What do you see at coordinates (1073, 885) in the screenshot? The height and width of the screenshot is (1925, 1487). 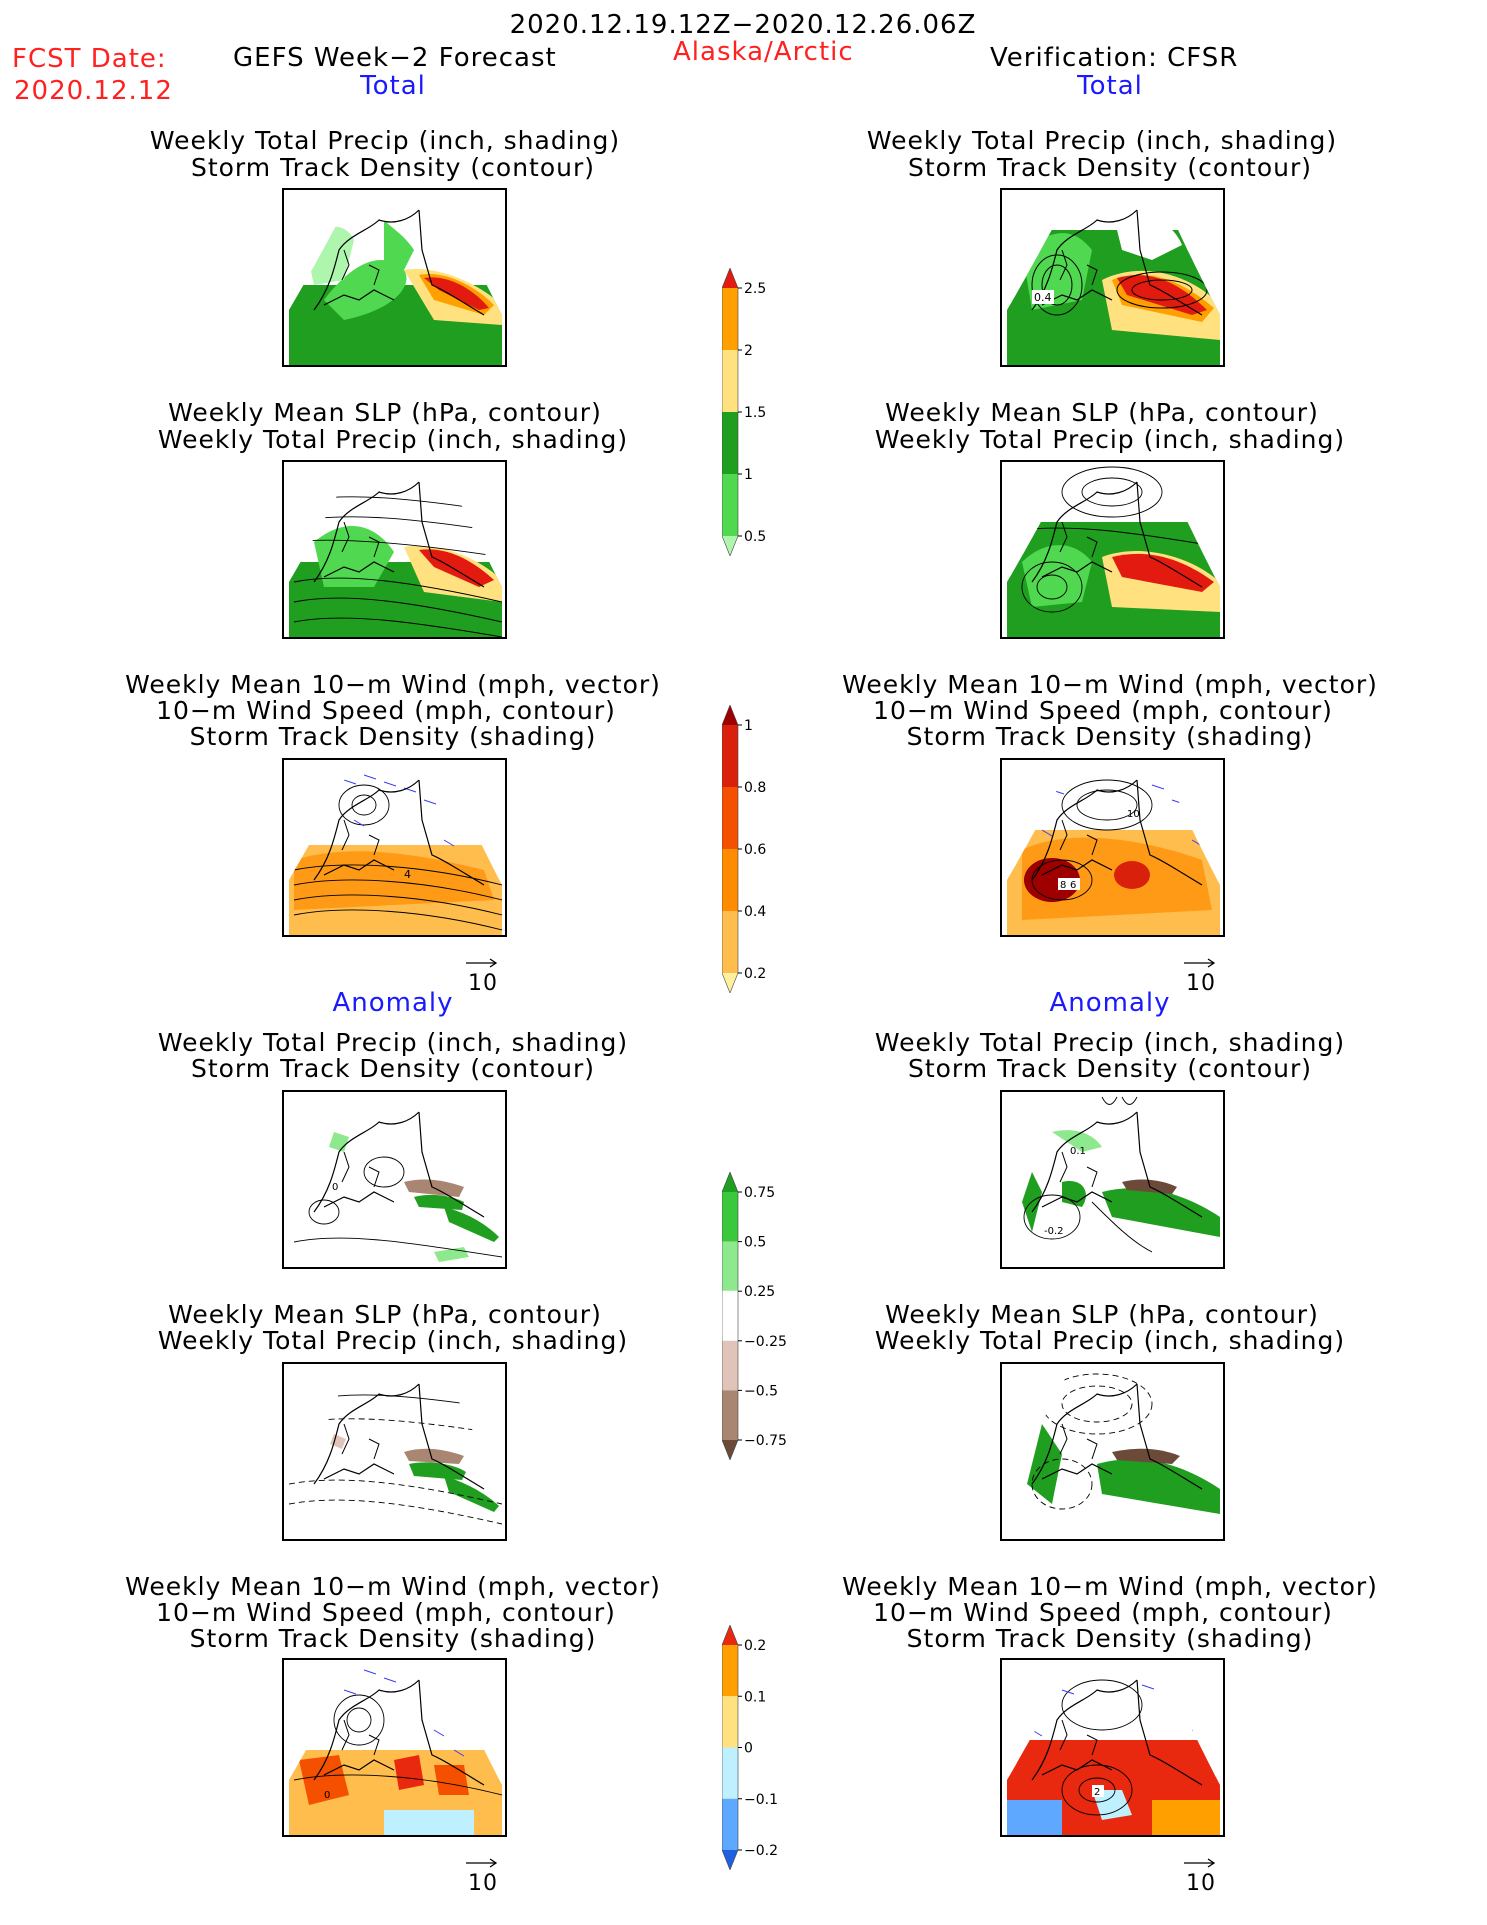 I see `contour-label: 6` at bounding box center [1073, 885].